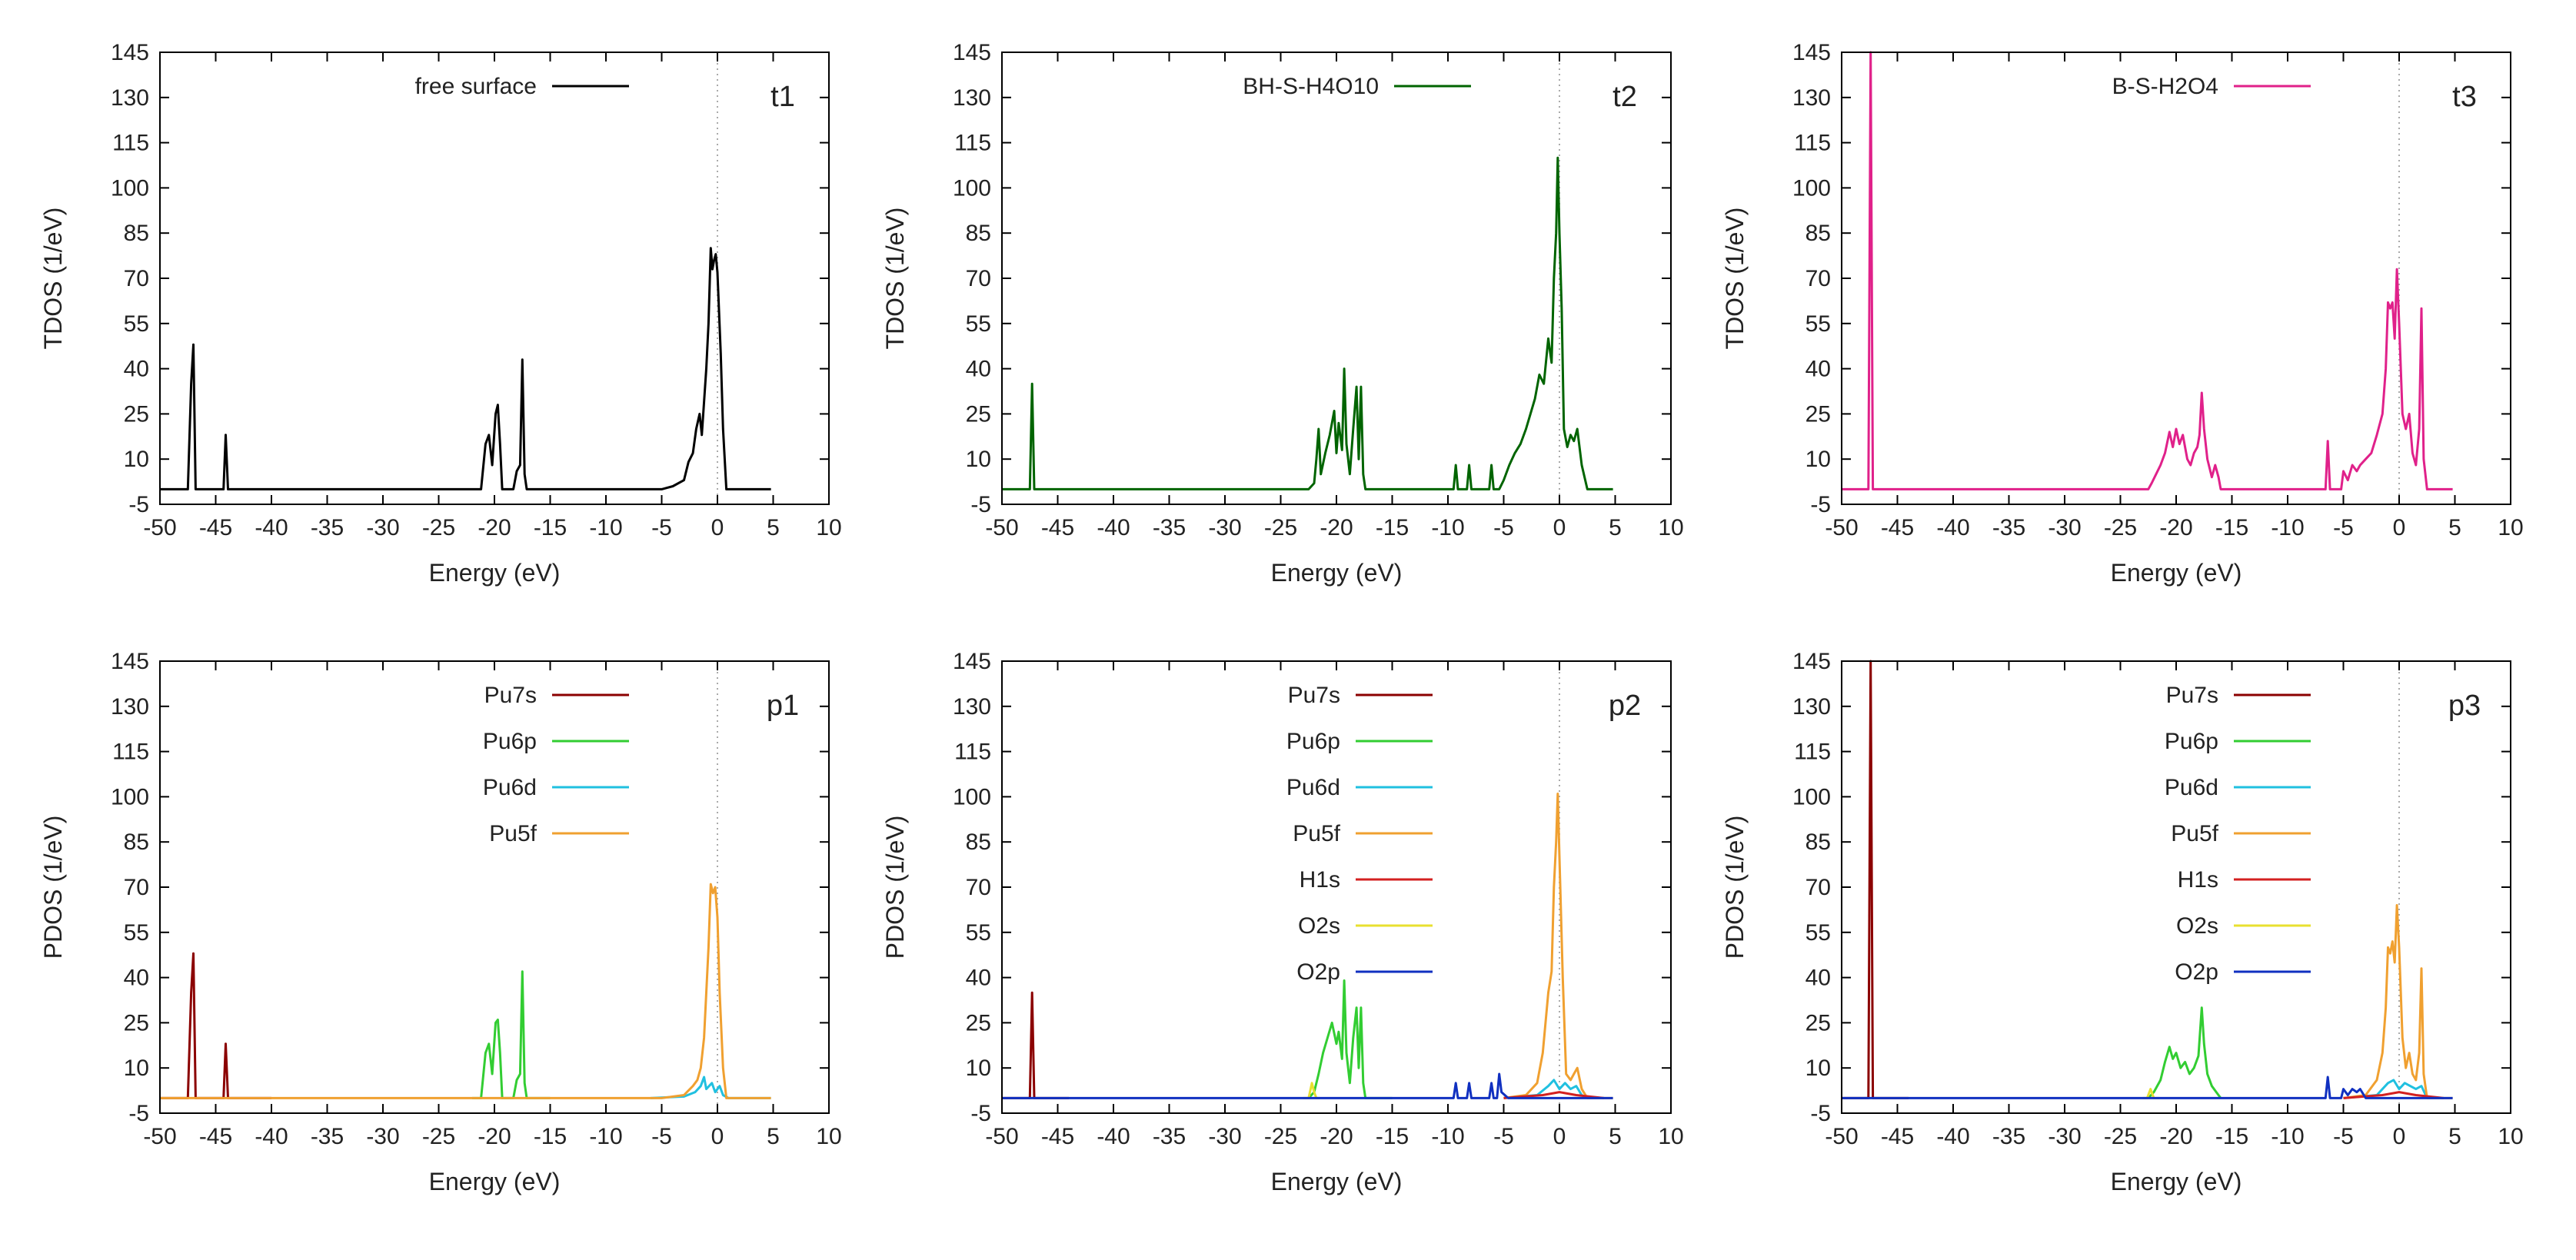 This screenshot has height=1260, width=2576. Describe the element at coordinates (1311, 86) in the screenshot. I see `legend-label: BH-S-H4O10` at that location.